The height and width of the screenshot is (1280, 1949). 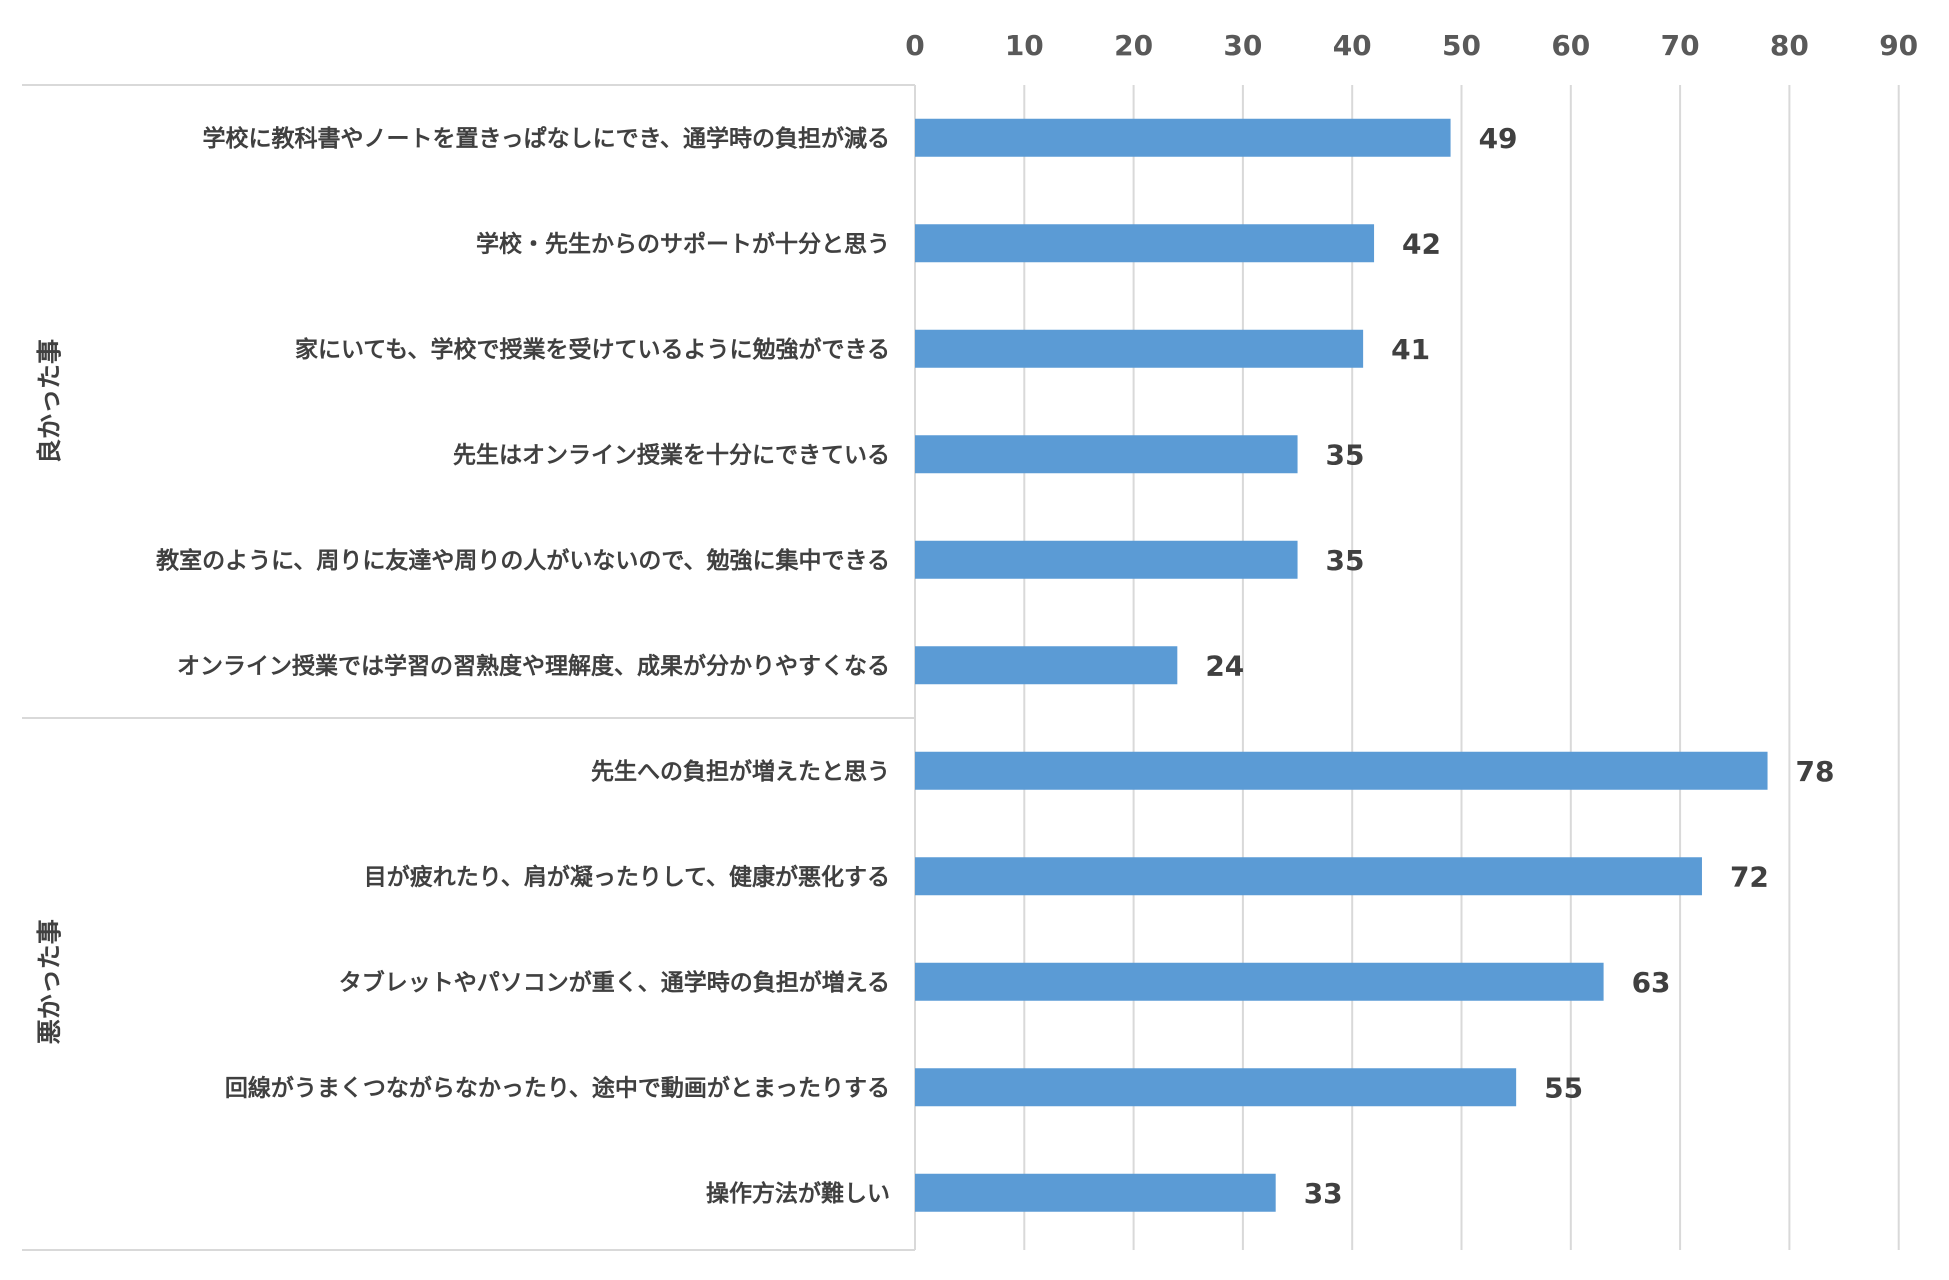 I want to click on category-label: 家にいても、学校で授業を受けているように勉強ができる, so click(x=592, y=349).